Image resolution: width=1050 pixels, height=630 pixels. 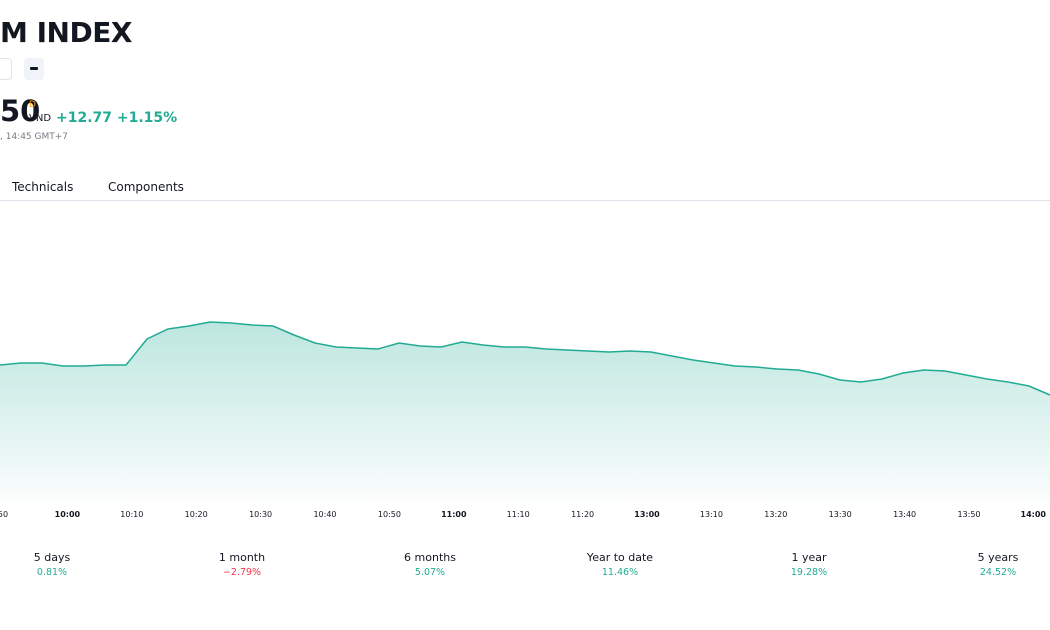 What do you see at coordinates (324, 514) in the screenshot?
I see `x-tick-label: 10:40` at bounding box center [324, 514].